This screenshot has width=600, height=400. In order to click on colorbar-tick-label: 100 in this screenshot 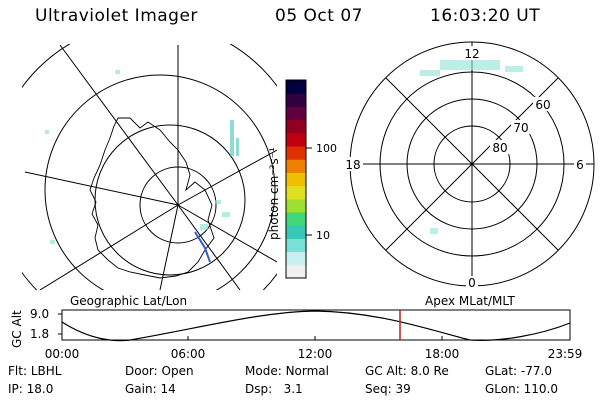, I will do `click(326, 148)`.